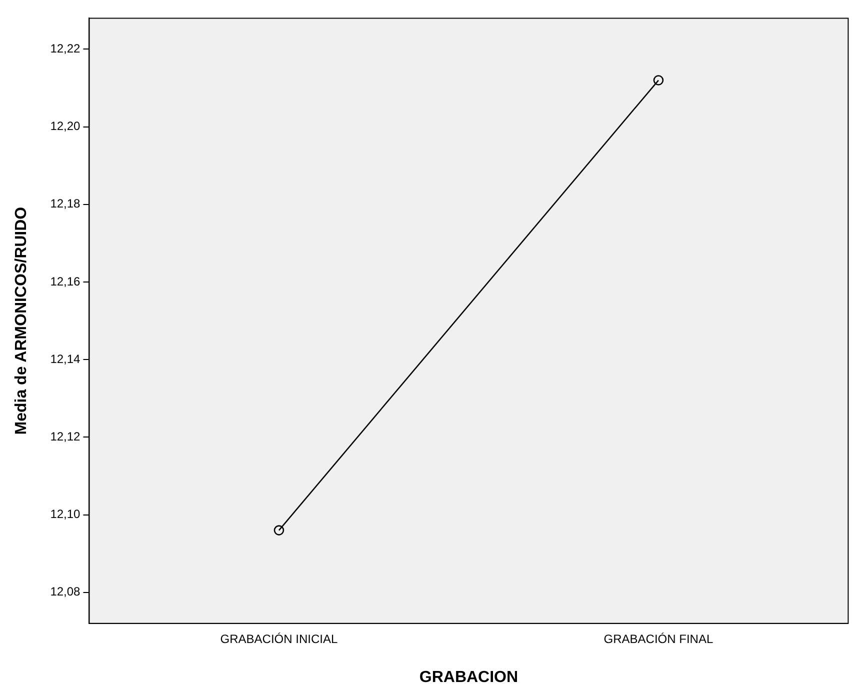  What do you see at coordinates (21, 320) in the screenshot?
I see `y-axis-title: Media de ARMONICOS/RUIDO` at bounding box center [21, 320].